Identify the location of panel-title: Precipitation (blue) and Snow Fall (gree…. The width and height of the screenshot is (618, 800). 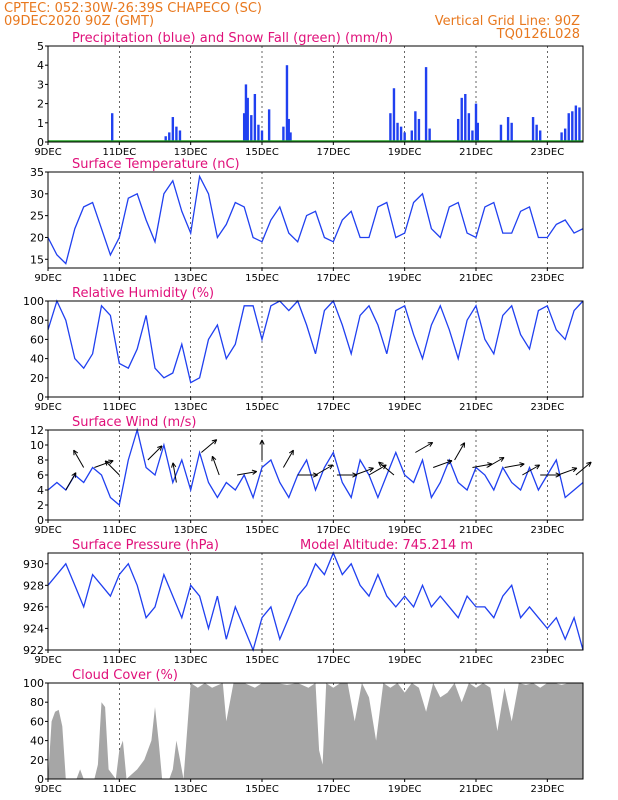
(232, 38).